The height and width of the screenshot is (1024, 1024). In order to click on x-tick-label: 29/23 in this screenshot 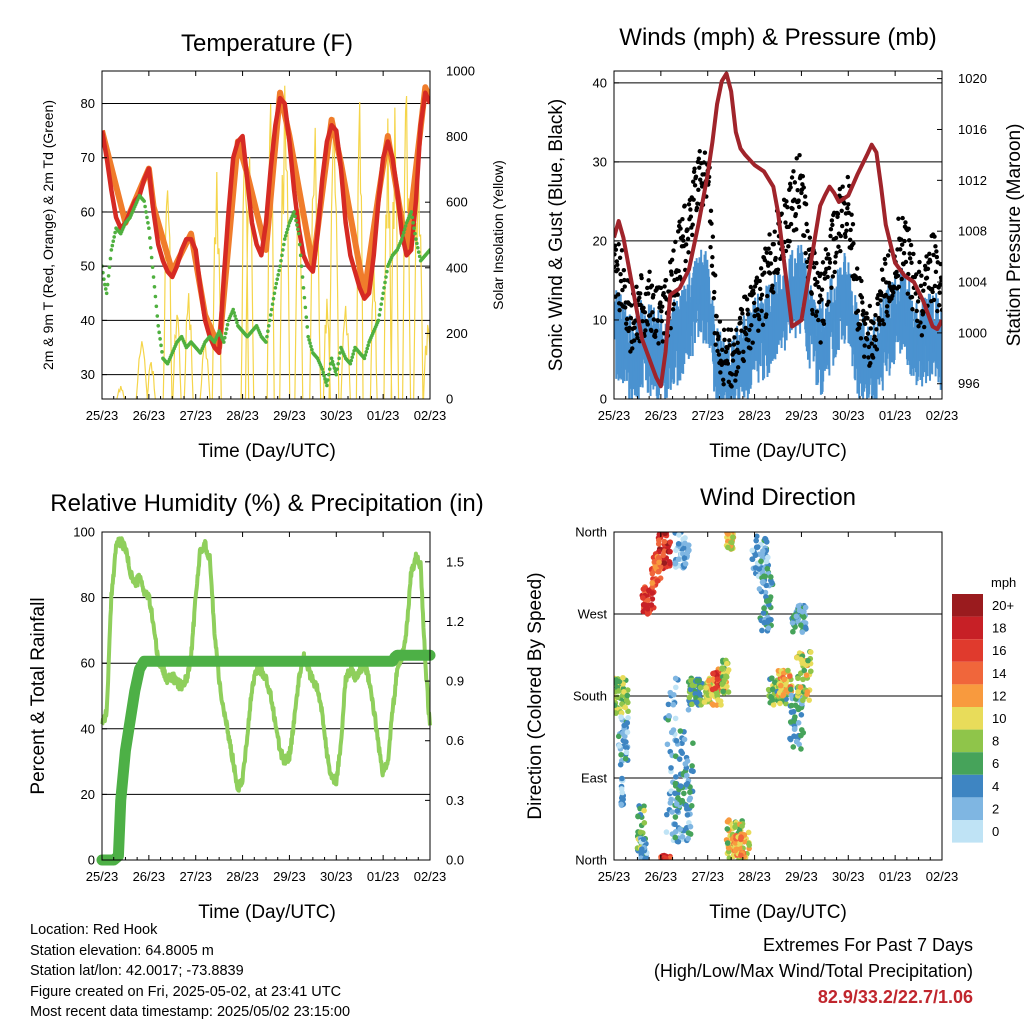, I will do `click(289, 876)`.